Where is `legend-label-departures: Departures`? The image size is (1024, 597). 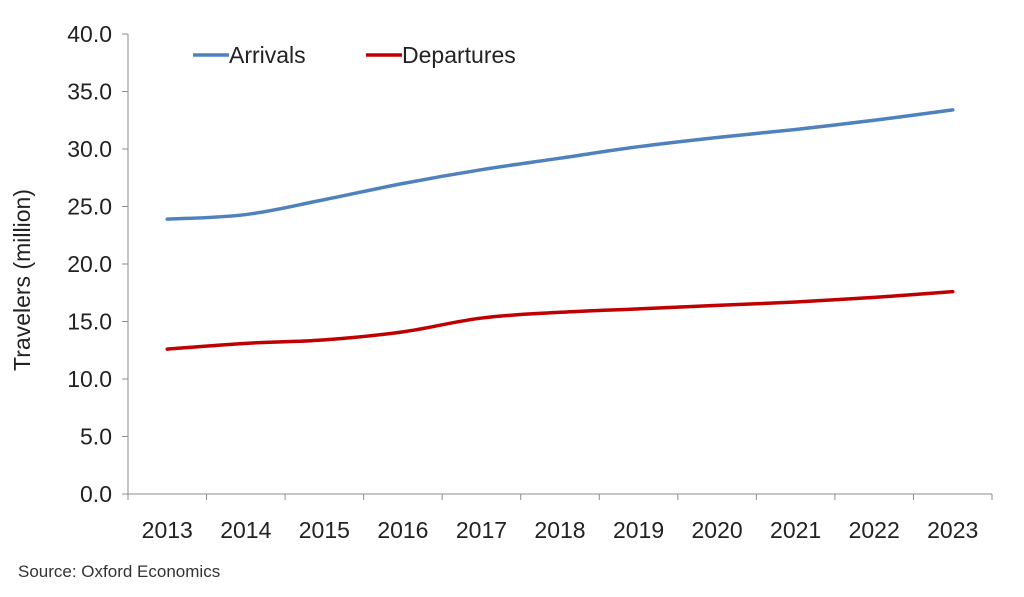 legend-label-departures: Departures is located at coordinates (459, 55).